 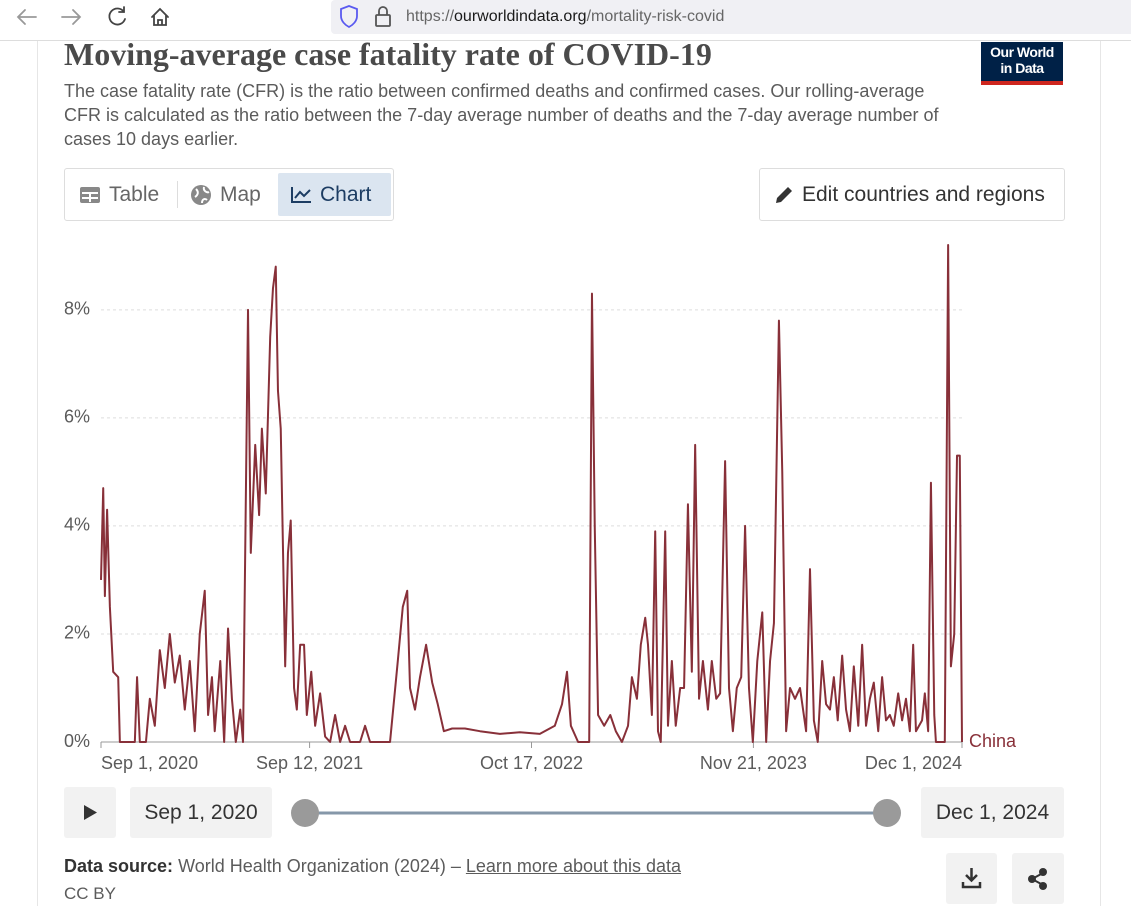 What do you see at coordinates (201, 195) in the screenshot?
I see `globe-icon` at bounding box center [201, 195].